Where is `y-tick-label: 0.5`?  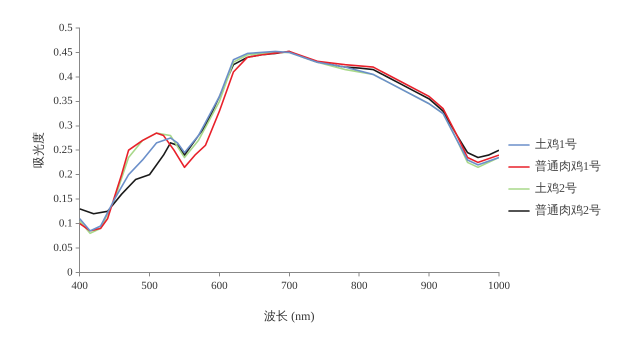
y-tick-label: 0.5 is located at coordinates (66, 28).